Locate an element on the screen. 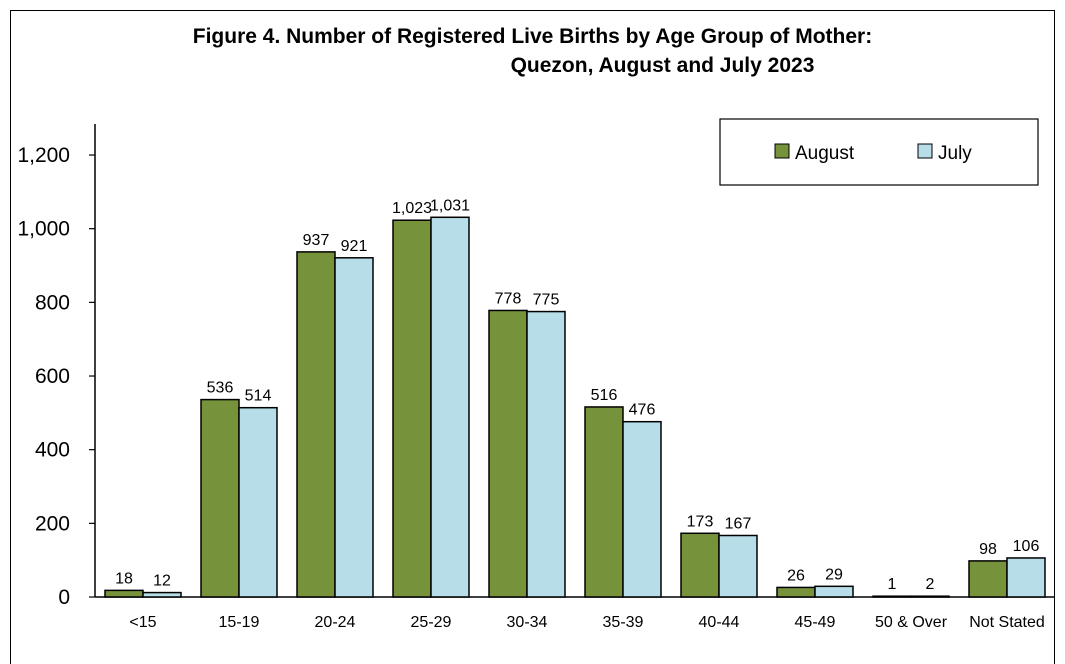 The image size is (1065, 664). x-tick-label: <15 is located at coordinates (142, 622).